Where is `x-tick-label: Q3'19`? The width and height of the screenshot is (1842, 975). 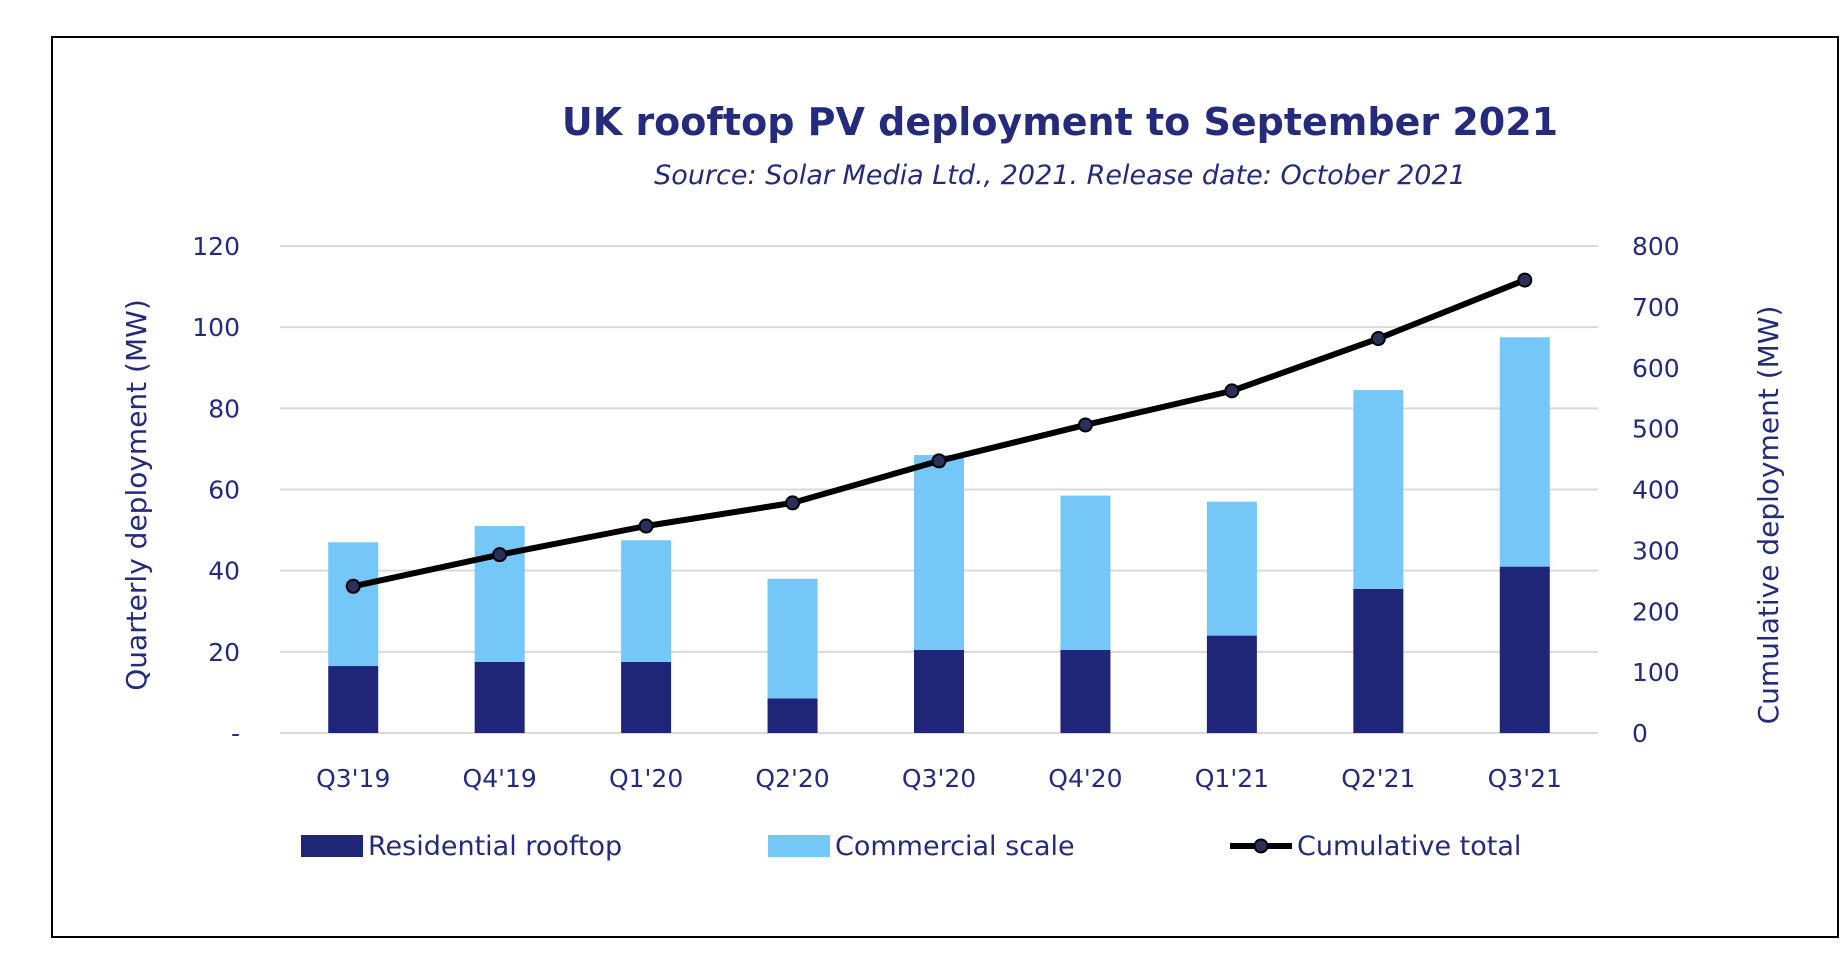 x-tick-label: Q3'19 is located at coordinates (353, 778).